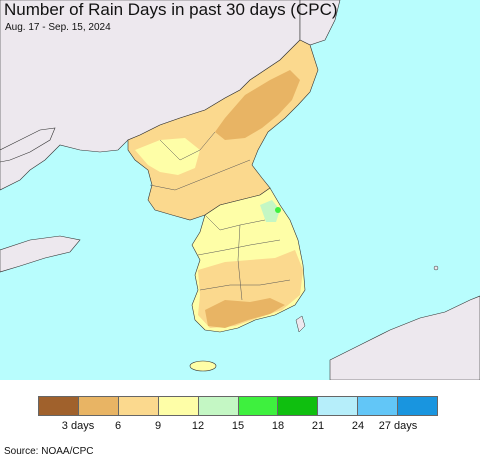  I want to click on legend-label: 27 days, so click(398, 426).